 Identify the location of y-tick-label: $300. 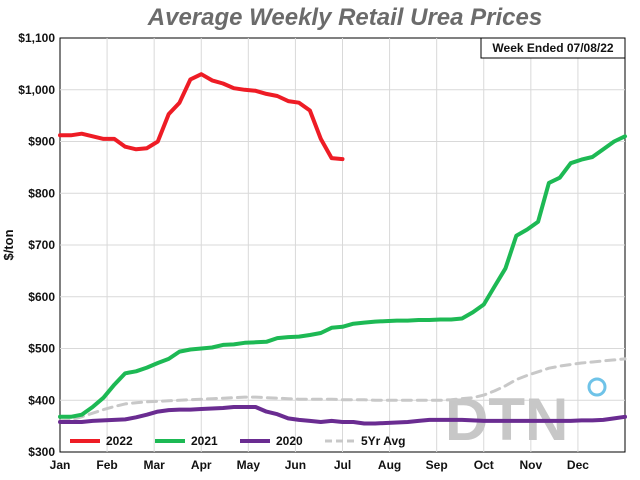
(41, 452).